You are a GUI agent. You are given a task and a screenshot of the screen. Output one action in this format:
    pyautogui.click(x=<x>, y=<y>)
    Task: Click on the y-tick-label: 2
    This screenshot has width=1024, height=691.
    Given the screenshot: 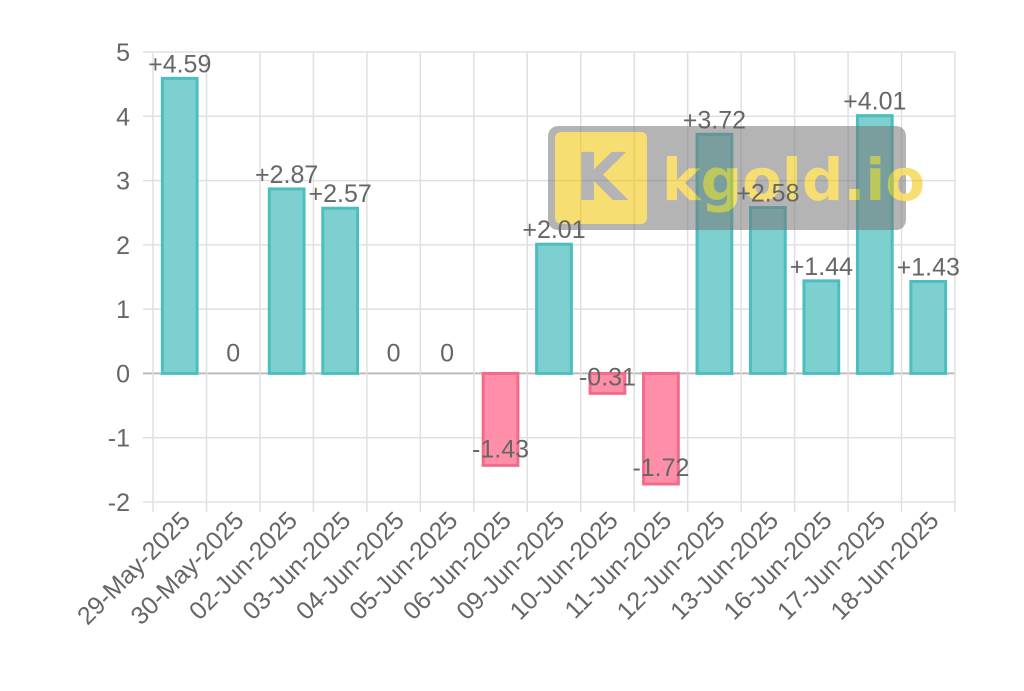 What is the action you would take?
    pyautogui.click(x=123, y=246)
    